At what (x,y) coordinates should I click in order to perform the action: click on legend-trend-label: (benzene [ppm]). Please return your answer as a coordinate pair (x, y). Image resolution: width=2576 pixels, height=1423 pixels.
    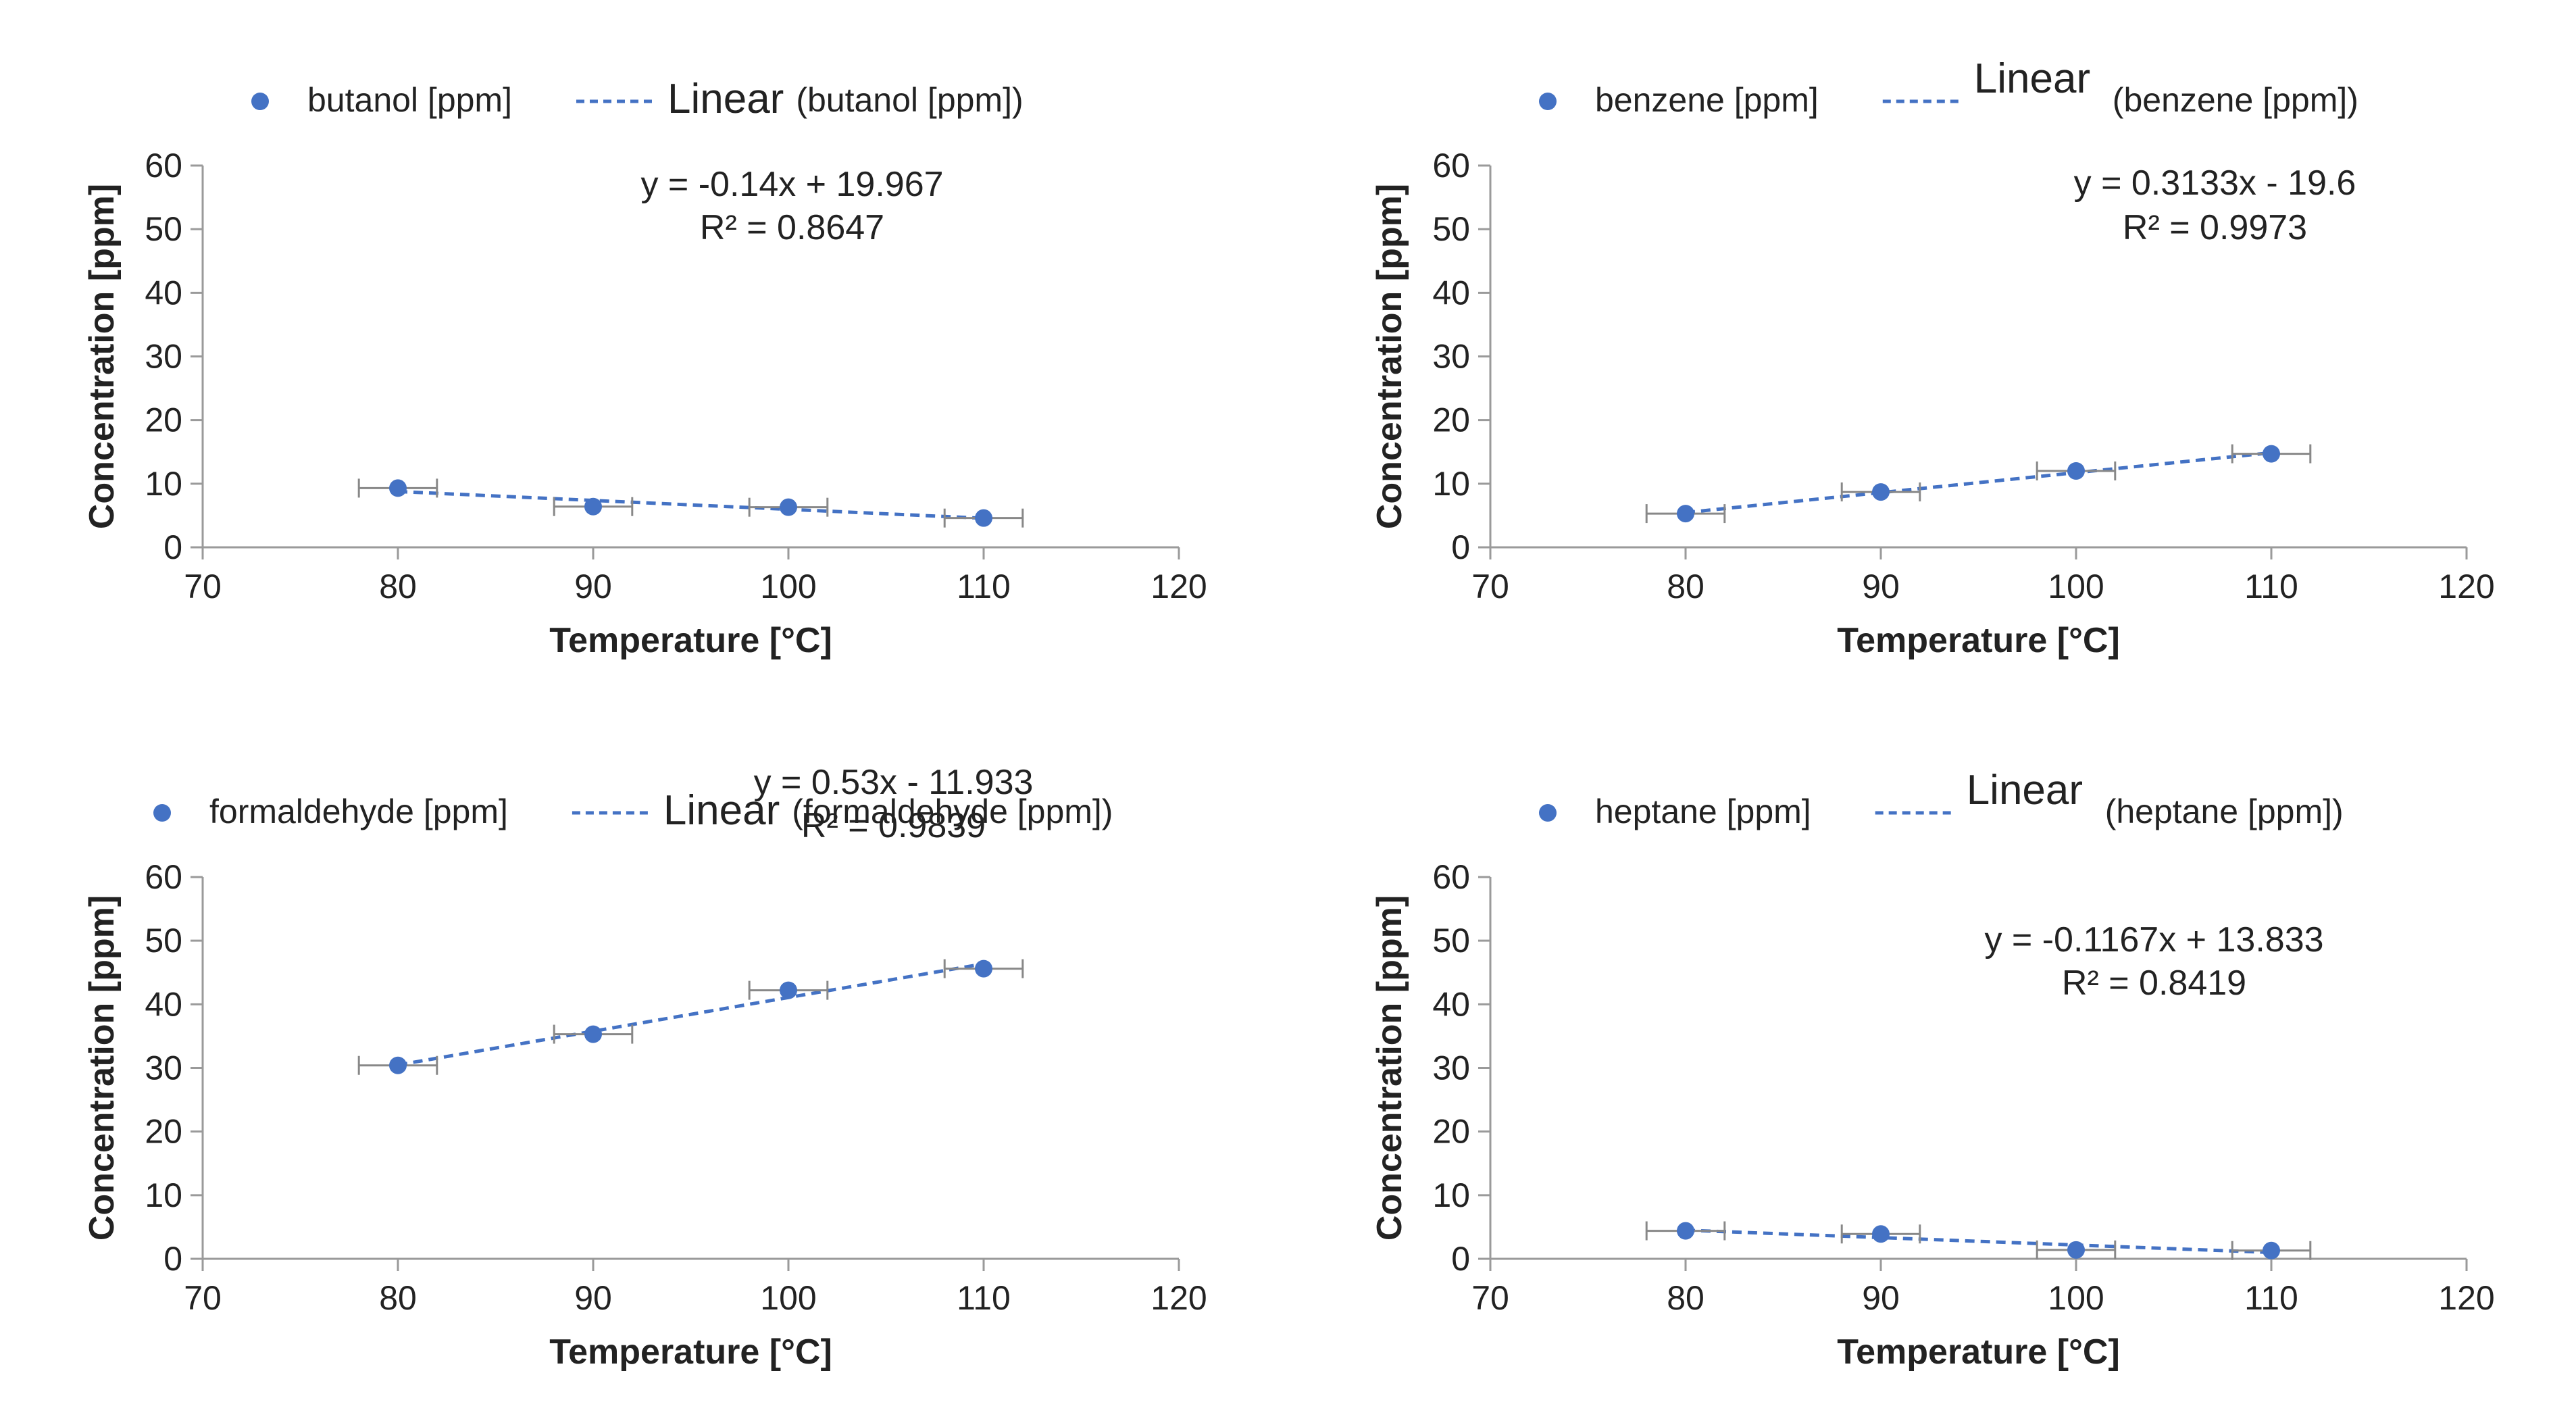
    Looking at the image, I should click on (2235, 100).